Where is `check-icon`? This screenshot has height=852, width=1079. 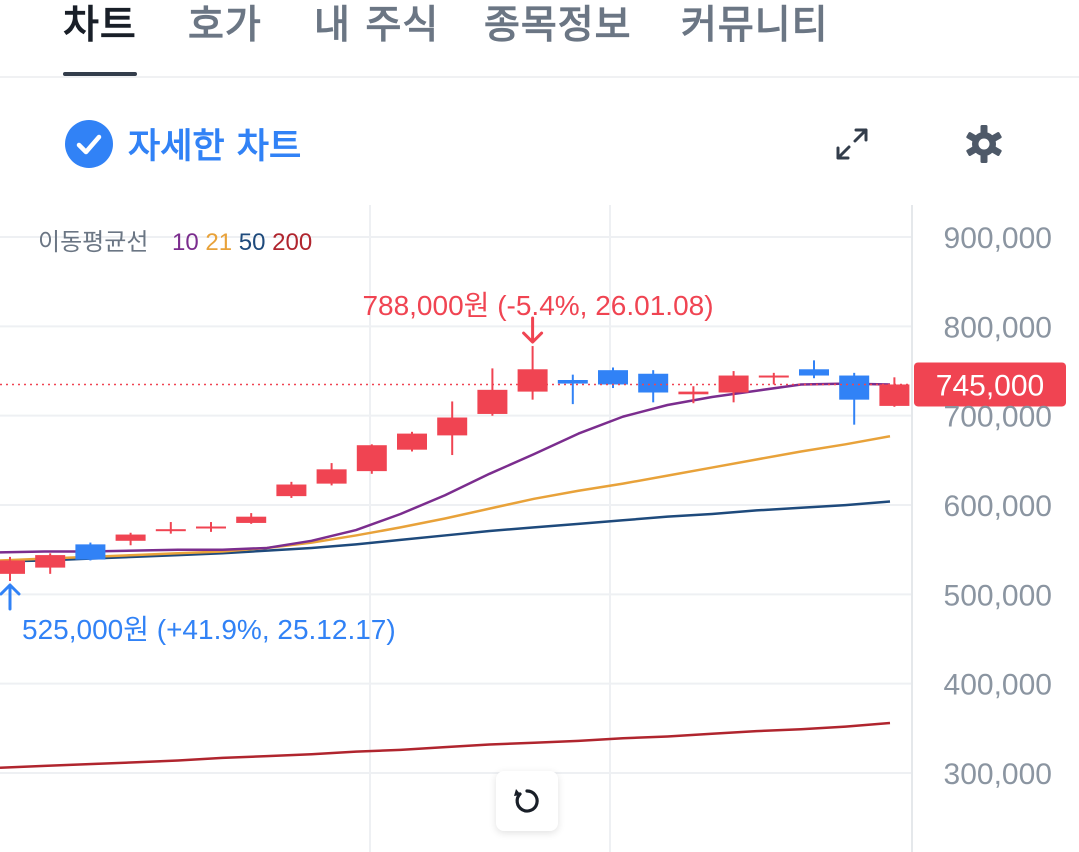
check-icon is located at coordinates (89, 144).